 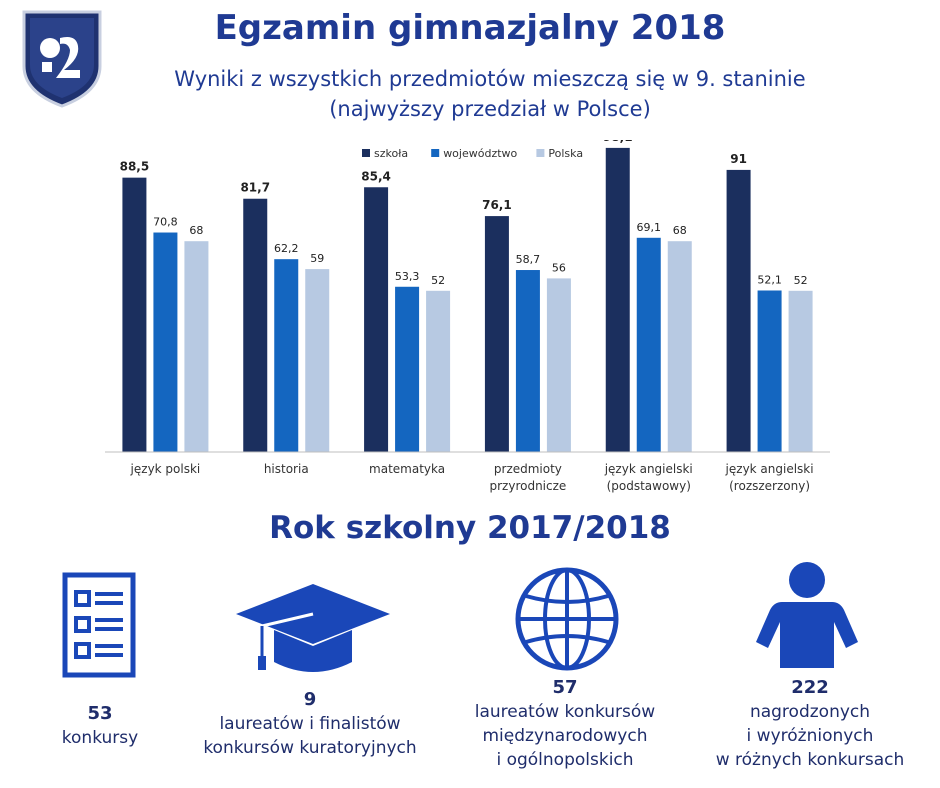 I want to click on stat-label-line: nagrodzonych, so click(x=810, y=712).